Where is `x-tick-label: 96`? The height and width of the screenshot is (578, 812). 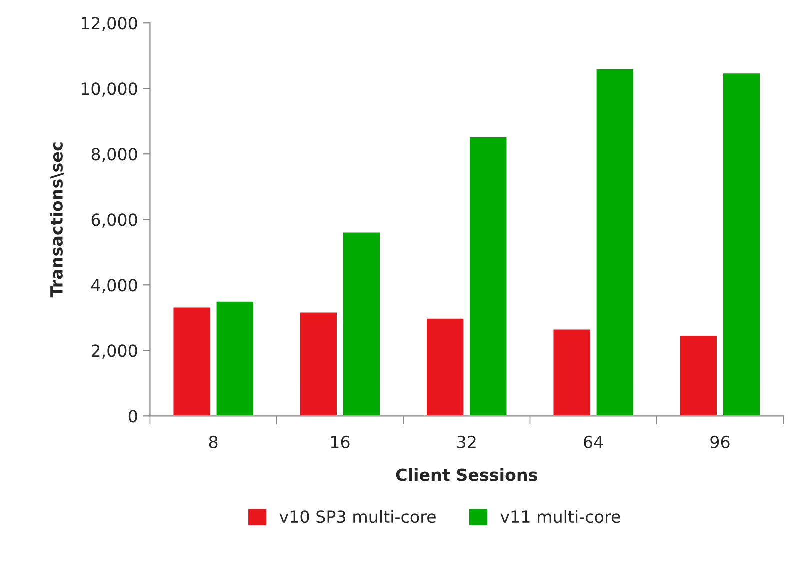 x-tick-label: 96 is located at coordinates (720, 442).